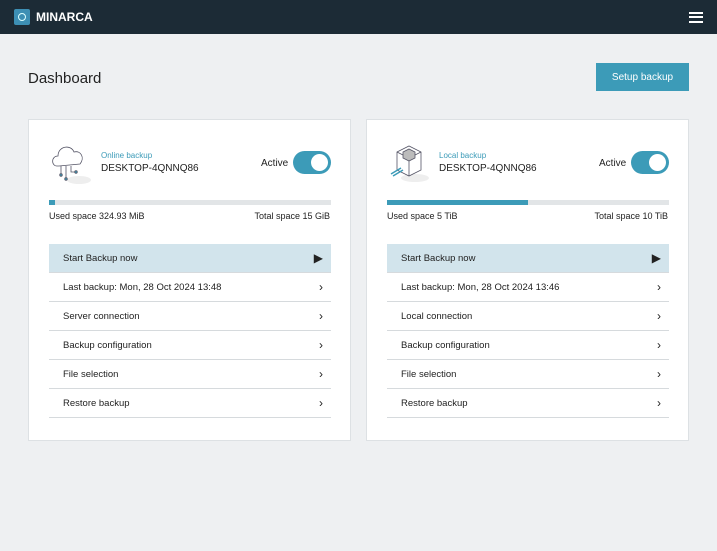  I want to click on top-bar: MINARCA, so click(358, 17).